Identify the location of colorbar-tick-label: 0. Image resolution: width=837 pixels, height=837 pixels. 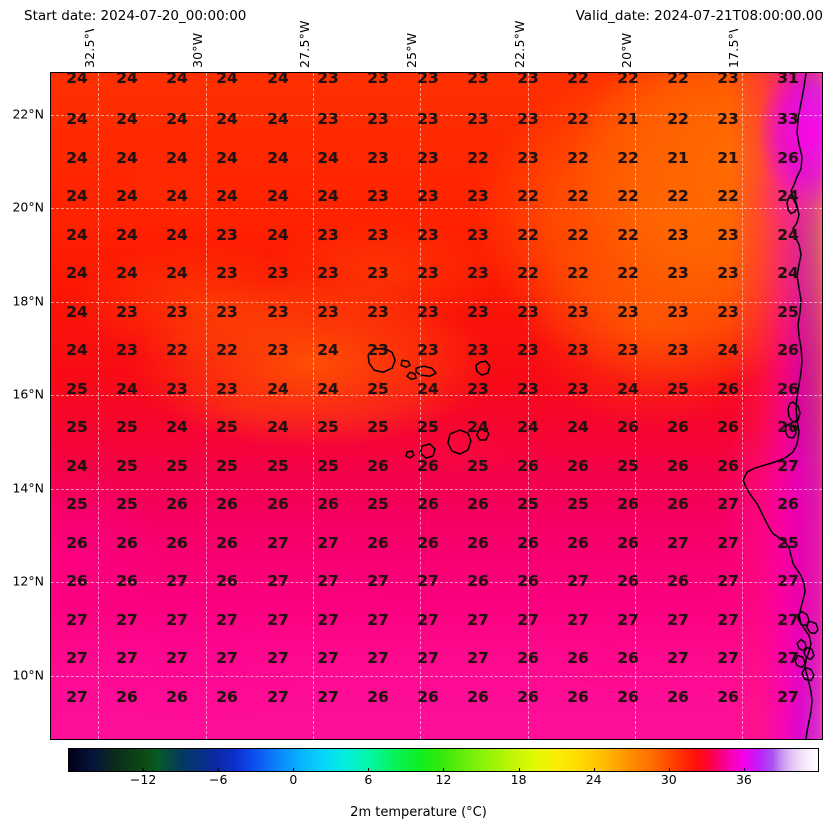
(293, 777).